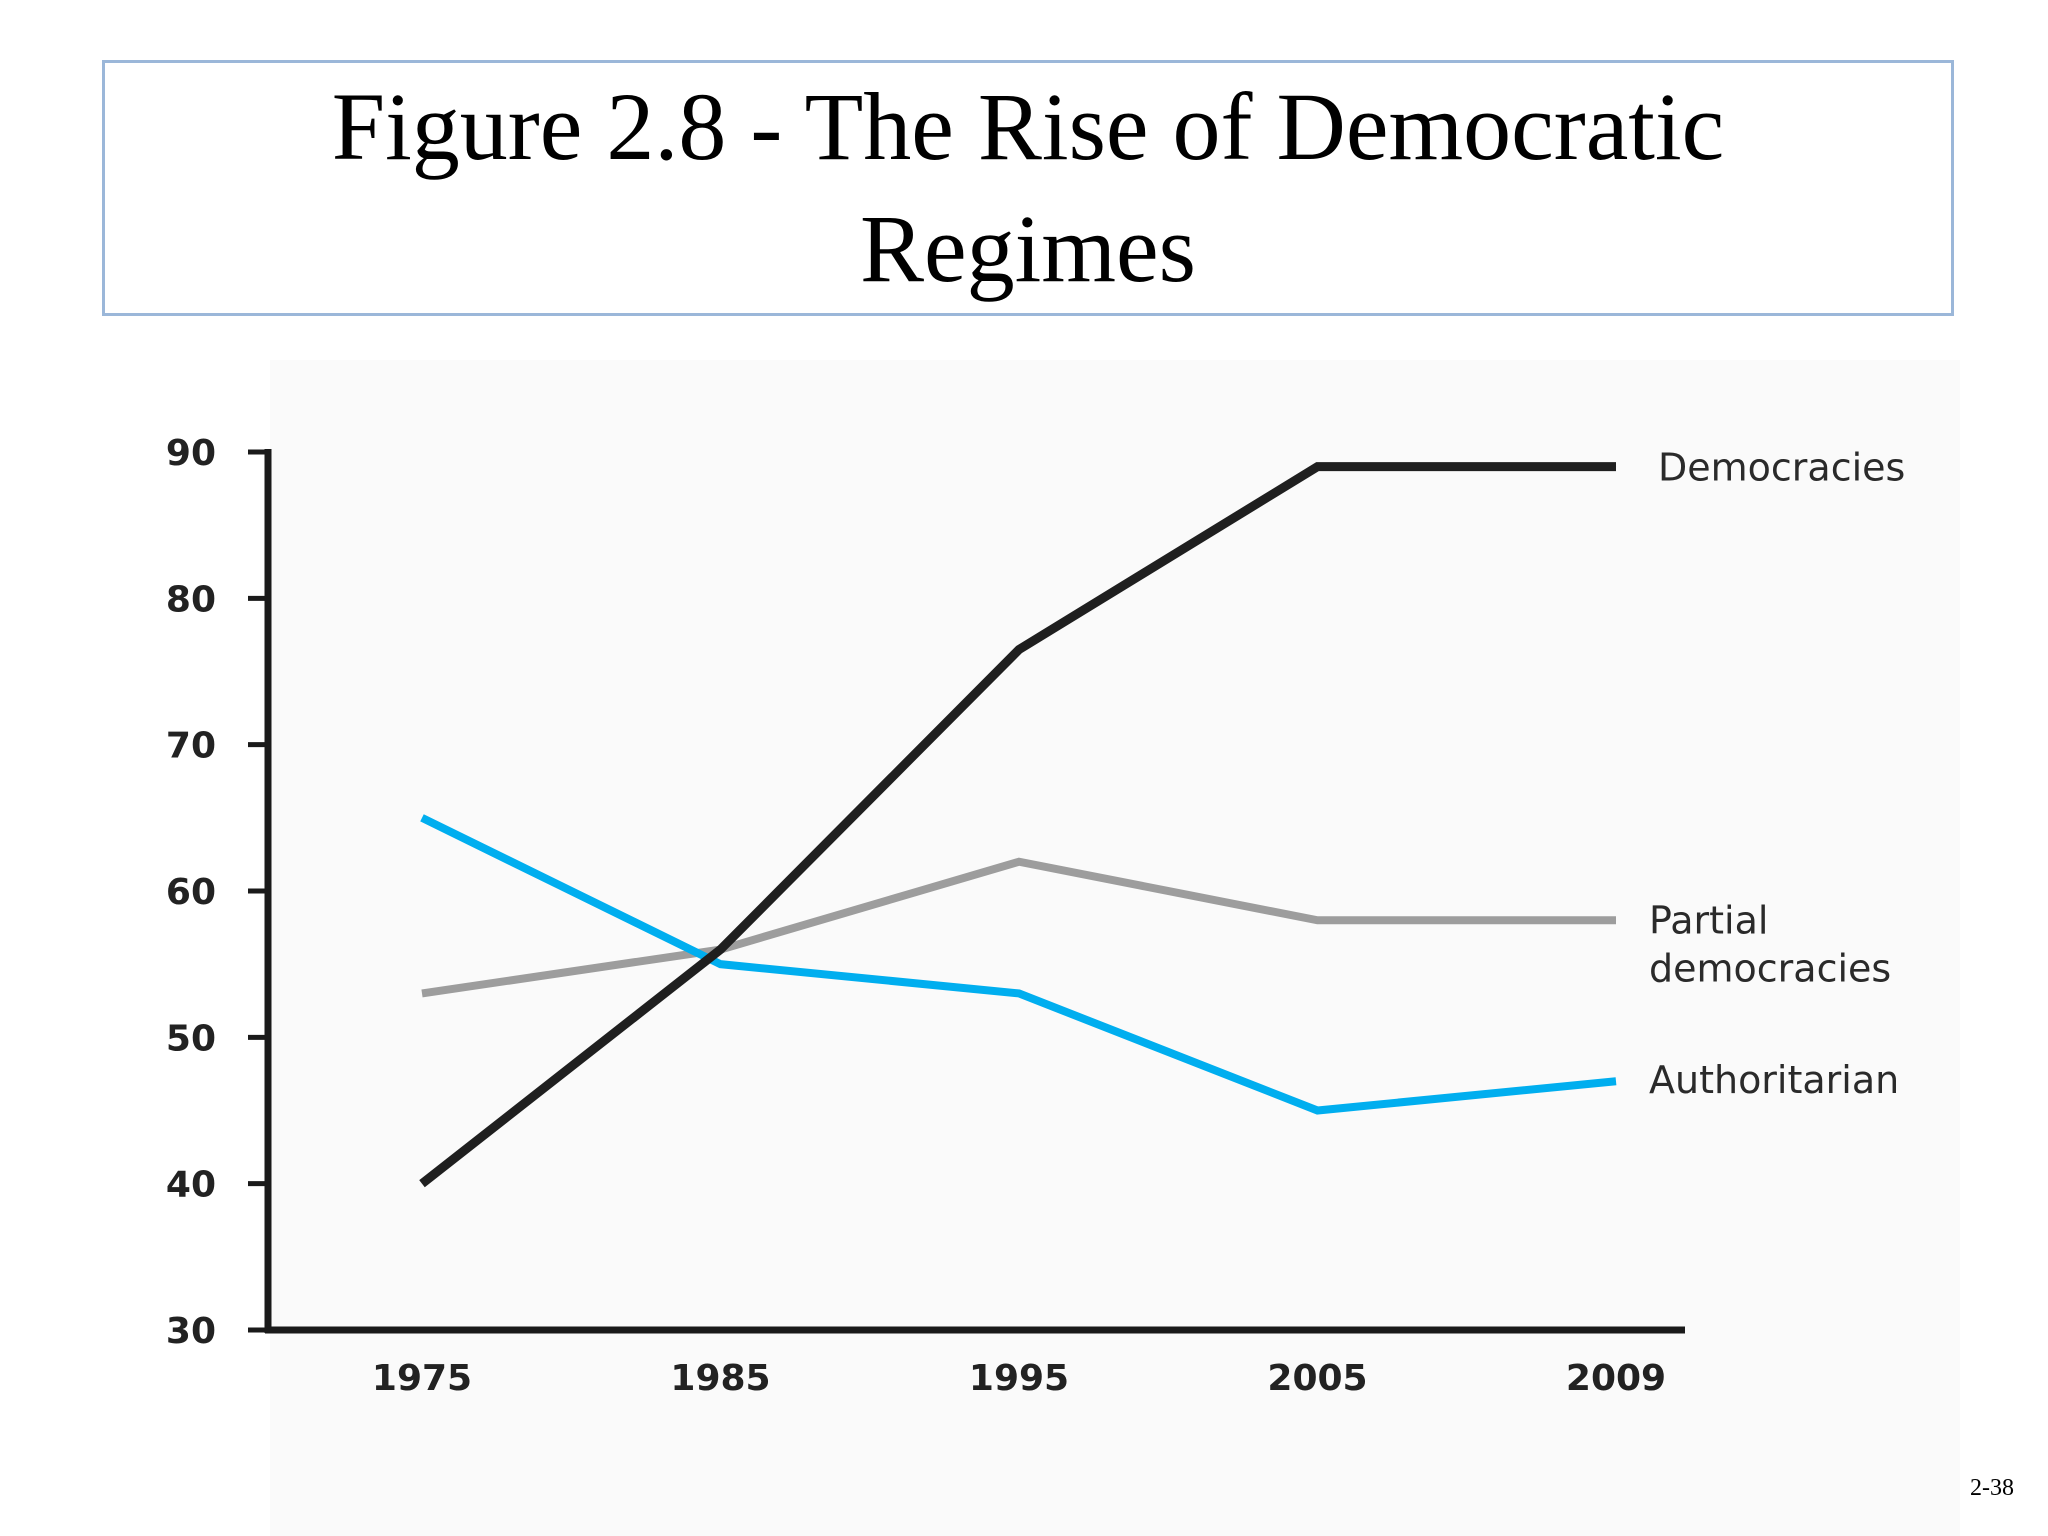 The image size is (2048, 1536). Describe the element at coordinates (191, 453) in the screenshot. I see `y-tick-label: 90` at that location.